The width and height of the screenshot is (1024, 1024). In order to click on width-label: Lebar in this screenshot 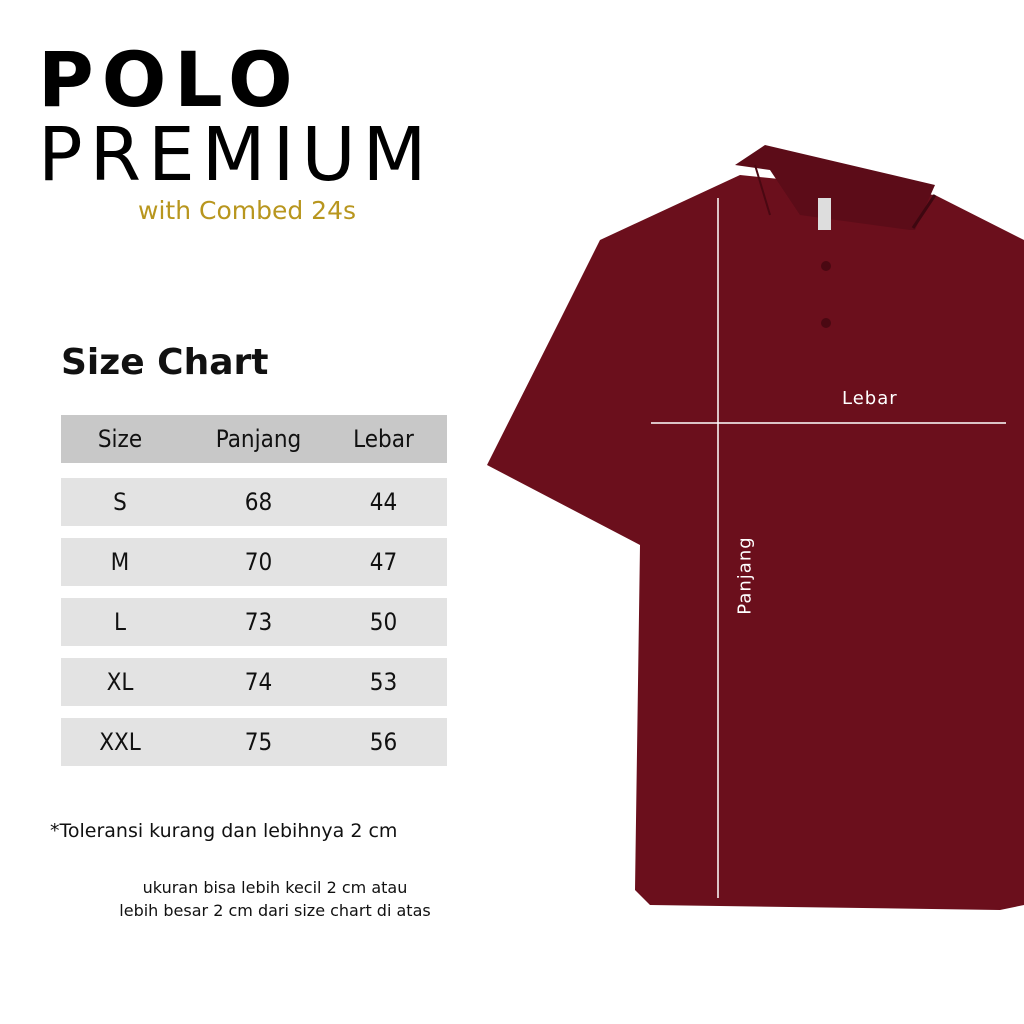, I will do `click(870, 398)`.